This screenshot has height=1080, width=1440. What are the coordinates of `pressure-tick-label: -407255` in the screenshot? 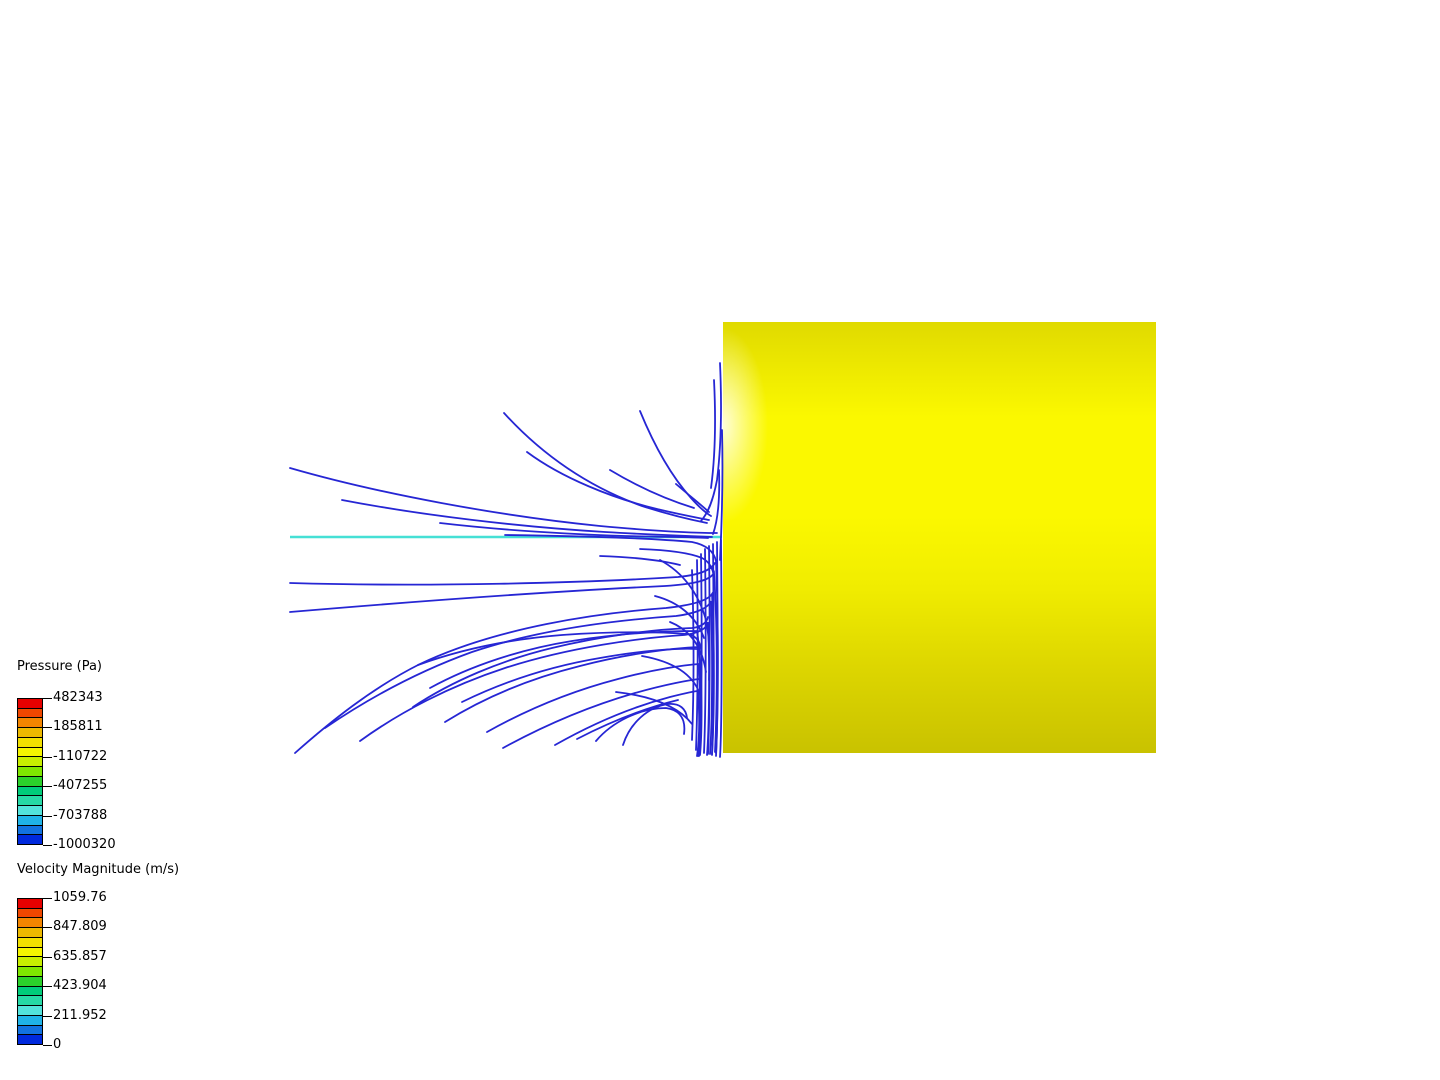 It's located at (80, 786).